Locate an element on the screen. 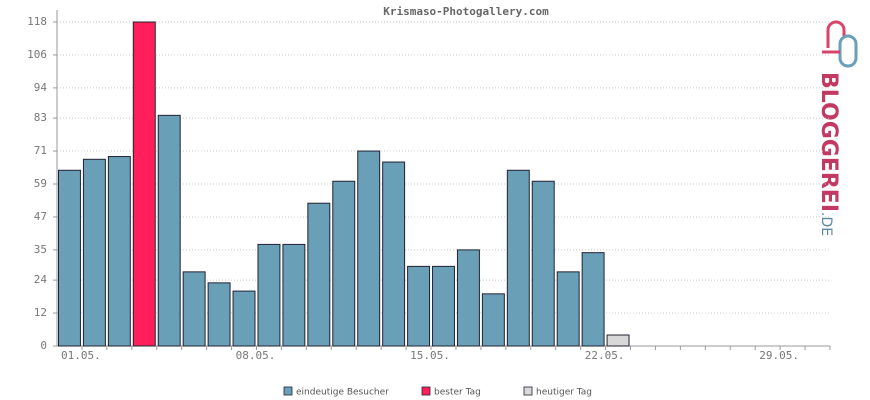 The width and height of the screenshot is (870, 400). x-tick-label: 22.05. is located at coordinates (605, 355).